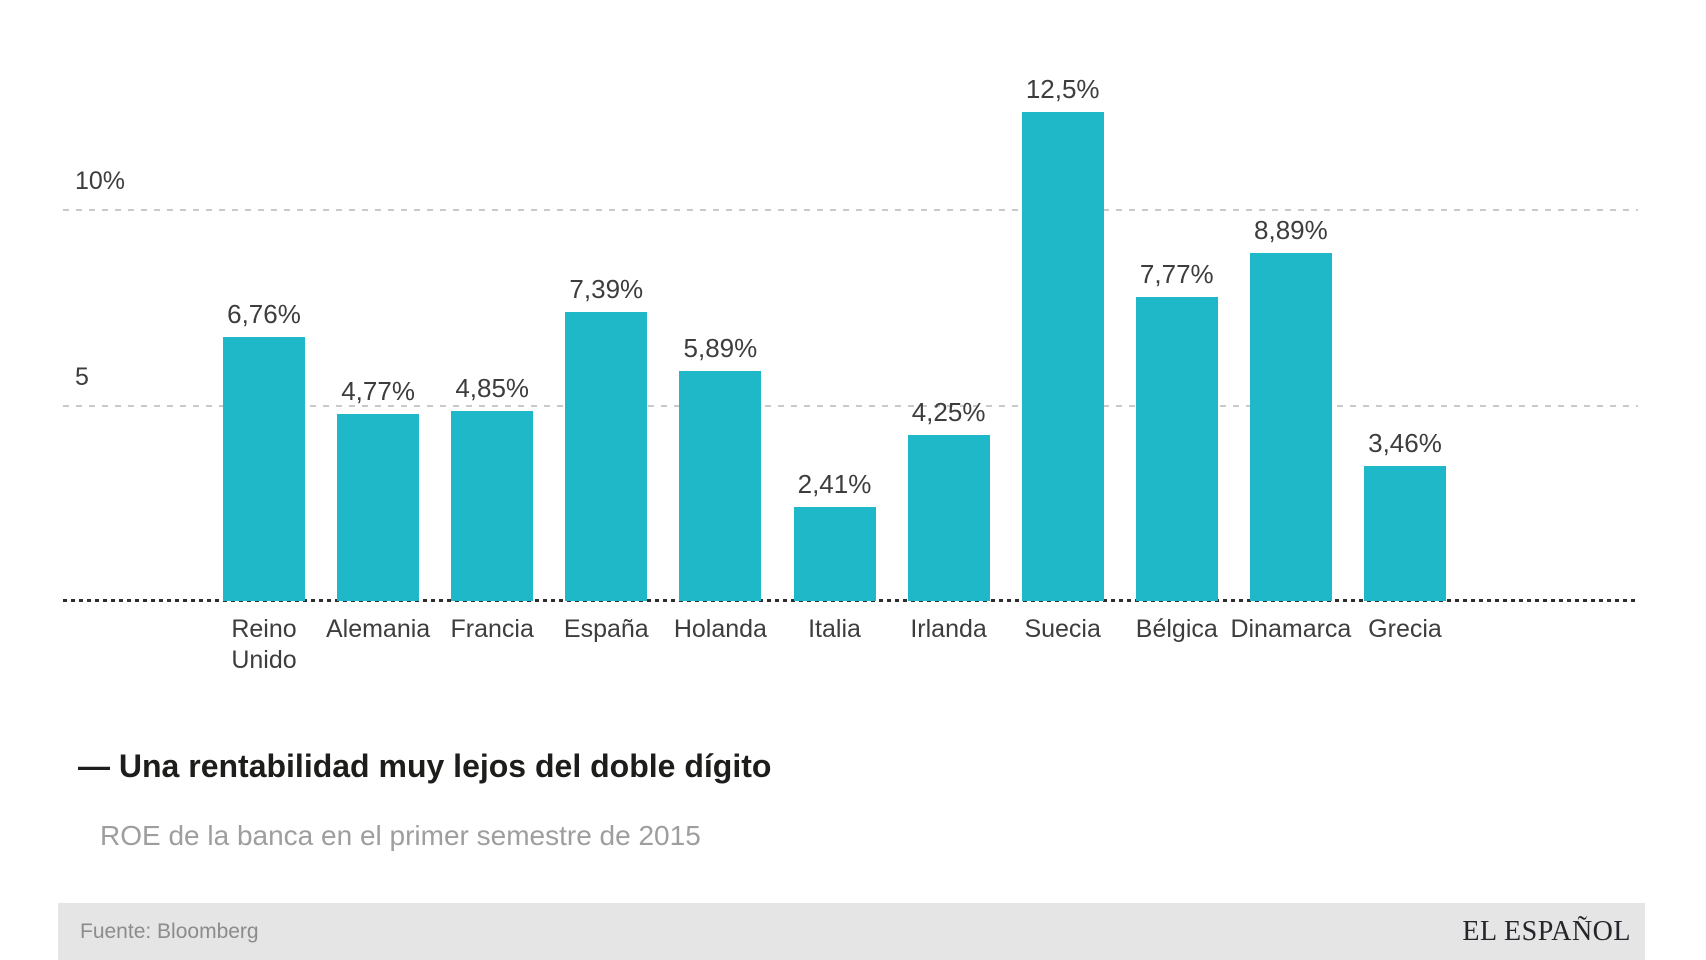  What do you see at coordinates (492, 388) in the screenshot?
I see `bar-value-label-francia: 4,85%` at bounding box center [492, 388].